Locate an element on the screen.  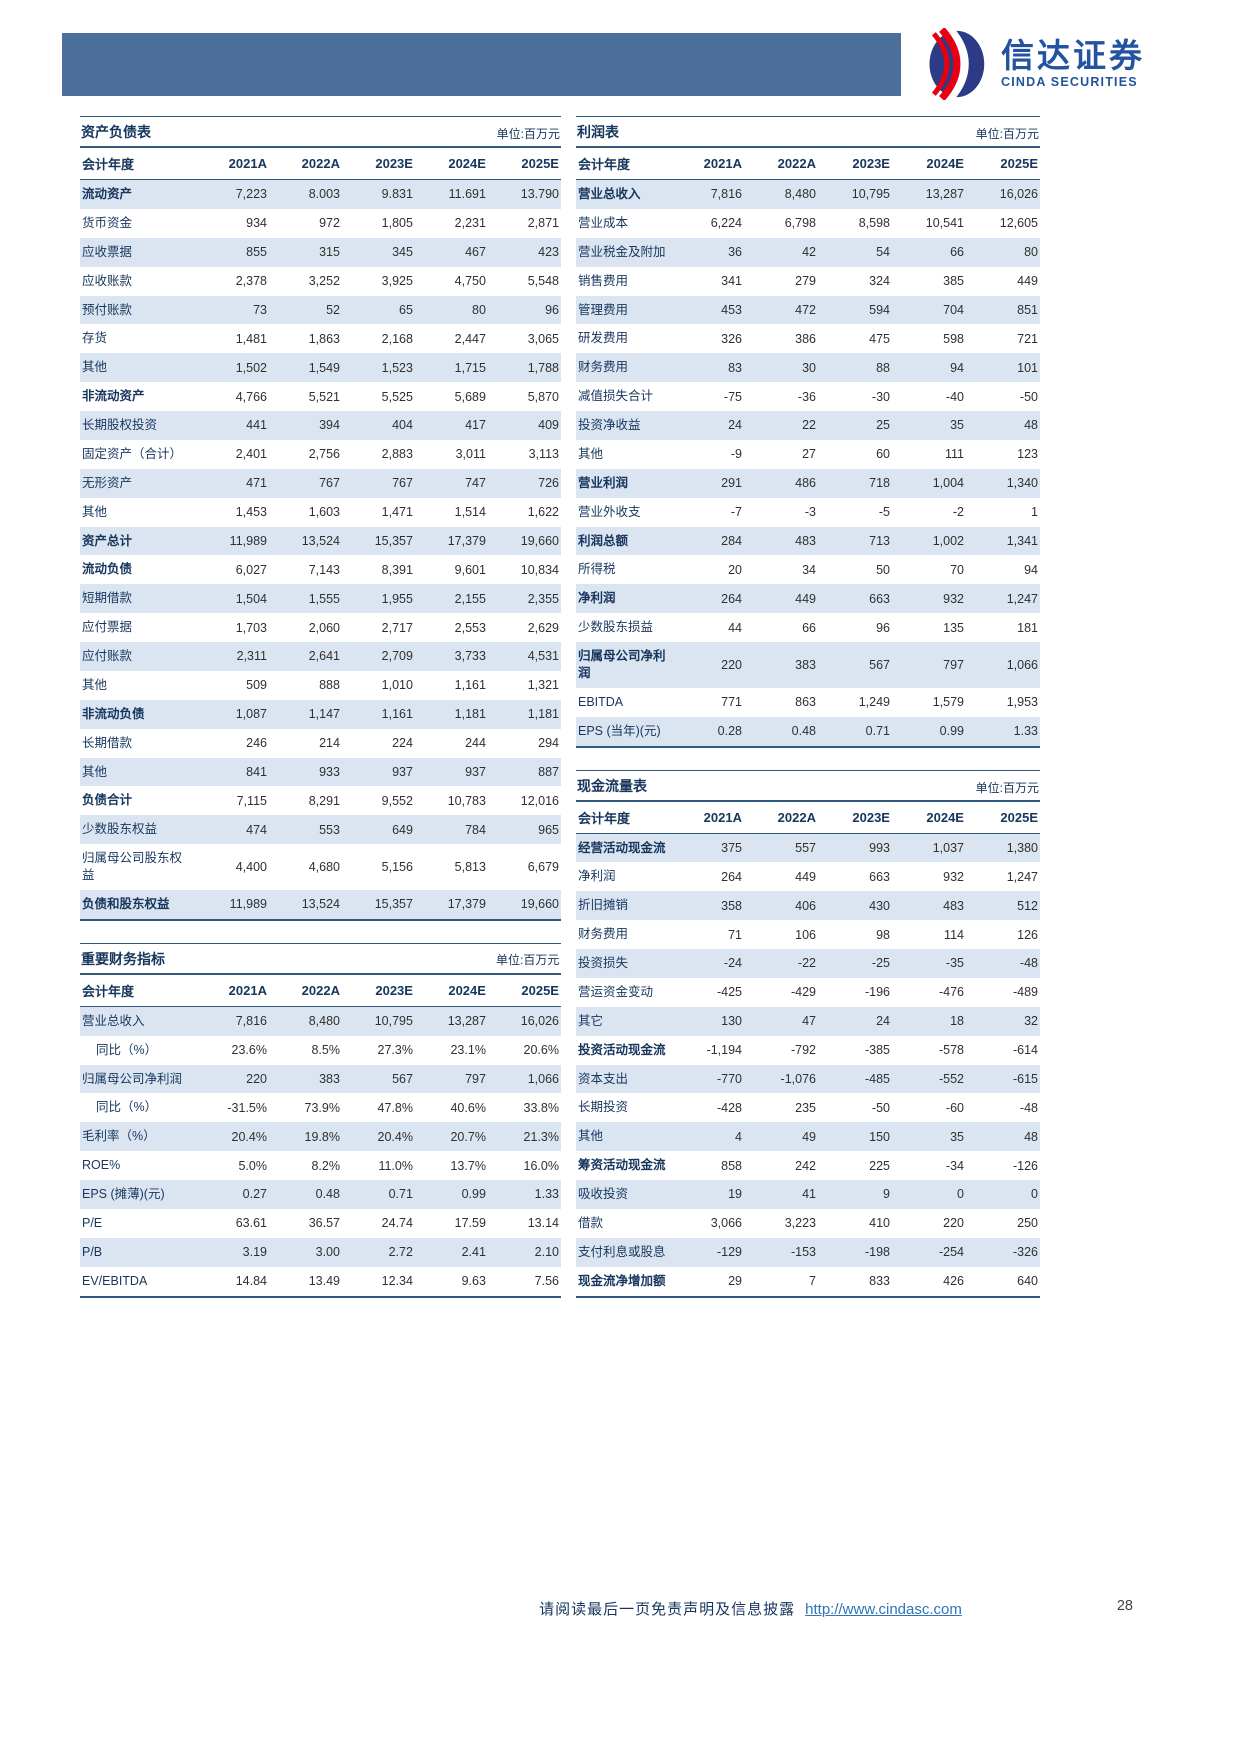
cell-value: 65 is located at coordinates (406, 309).